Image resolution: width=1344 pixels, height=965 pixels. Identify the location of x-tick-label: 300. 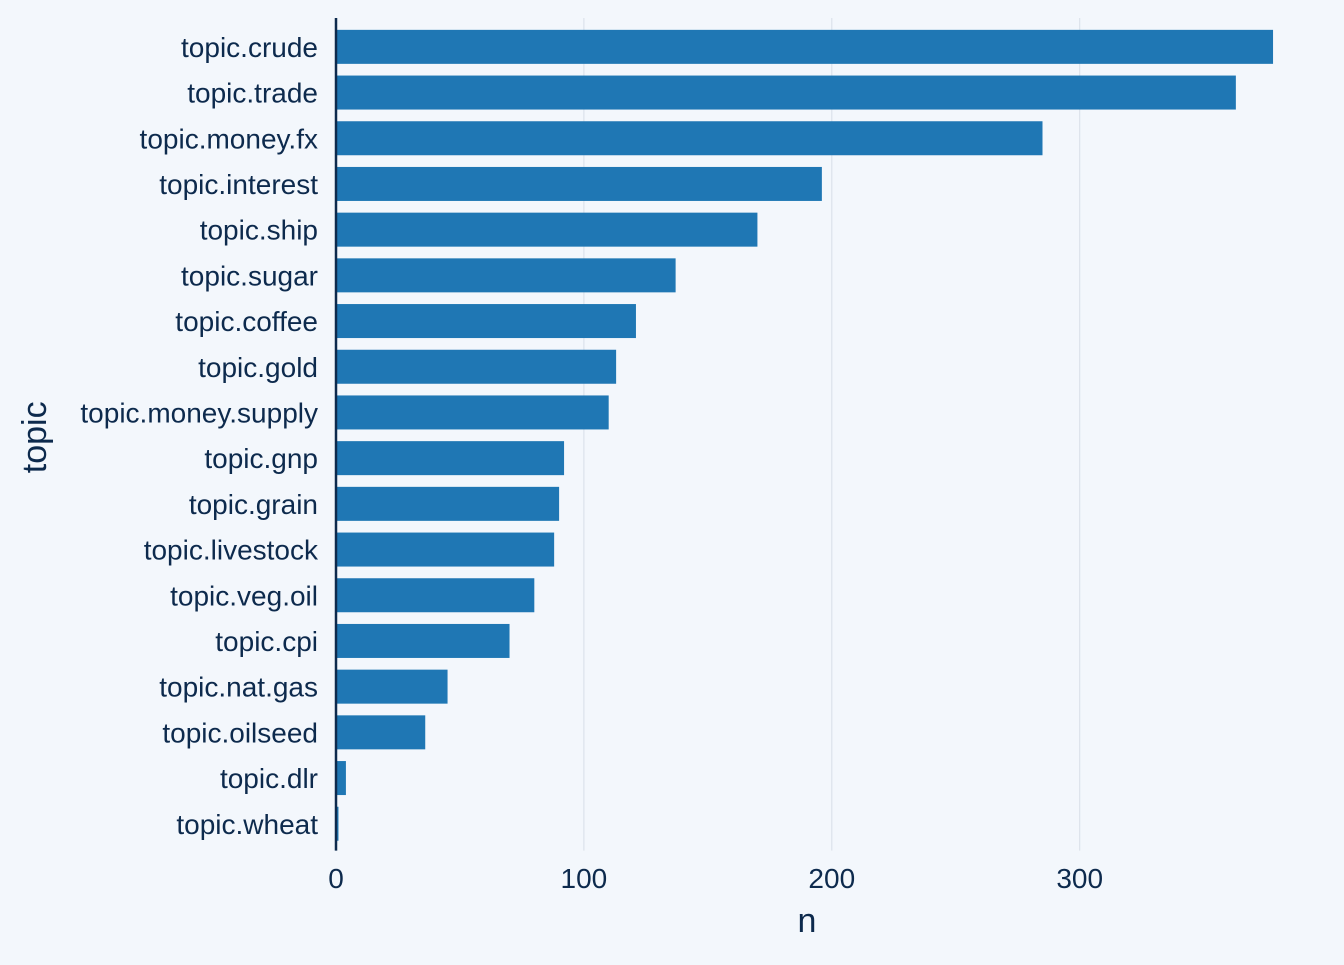
(1079, 878).